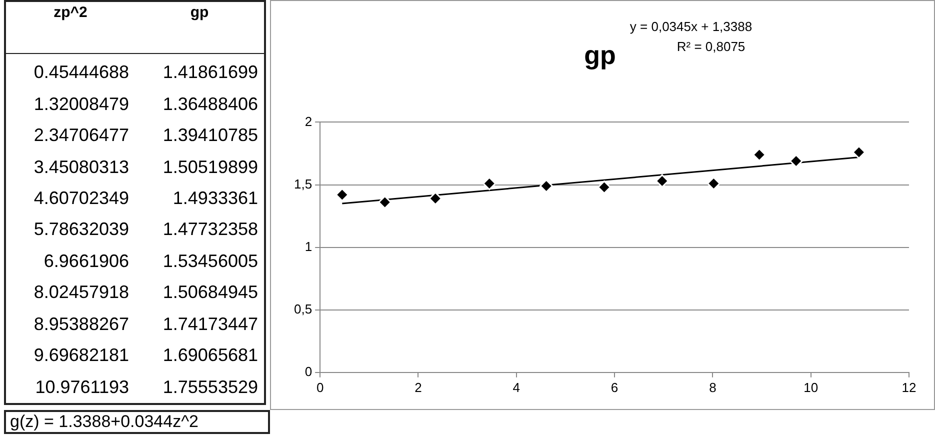 The height and width of the screenshot is (445, 935). Describe the element at coordinates (81, 293) in the screenshot. I see `text: 8.02457918` at that location.